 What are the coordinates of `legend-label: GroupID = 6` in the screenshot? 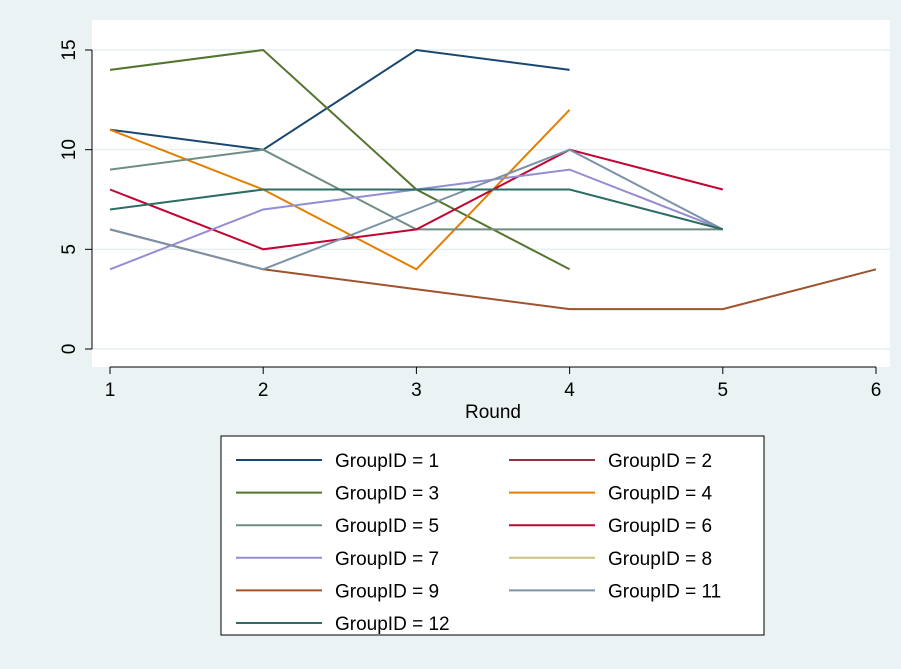 It's located at (660, 526).